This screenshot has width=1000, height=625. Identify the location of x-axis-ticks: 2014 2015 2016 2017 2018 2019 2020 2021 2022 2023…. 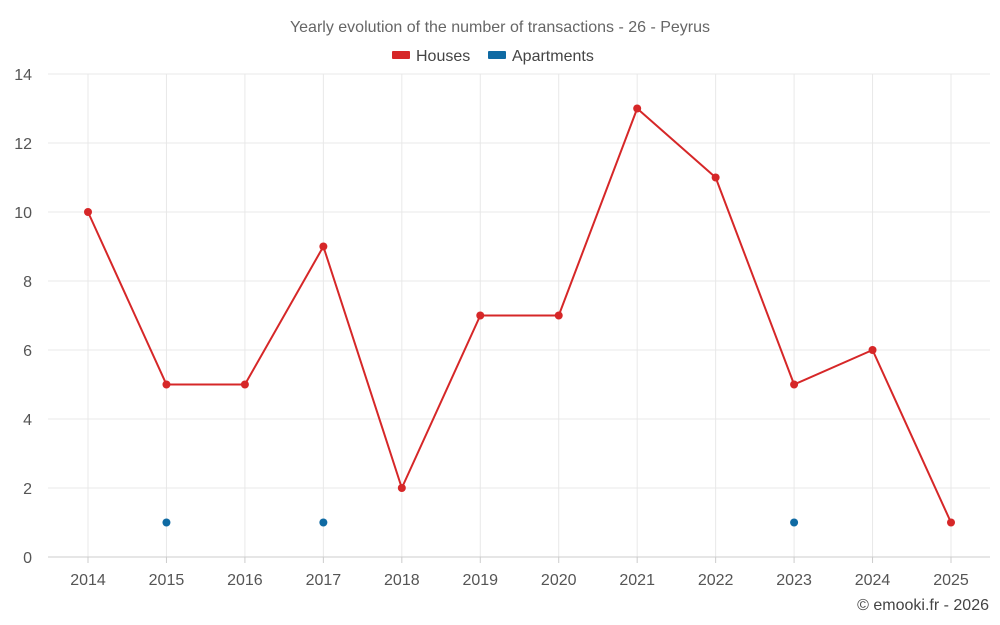
(519, 573).